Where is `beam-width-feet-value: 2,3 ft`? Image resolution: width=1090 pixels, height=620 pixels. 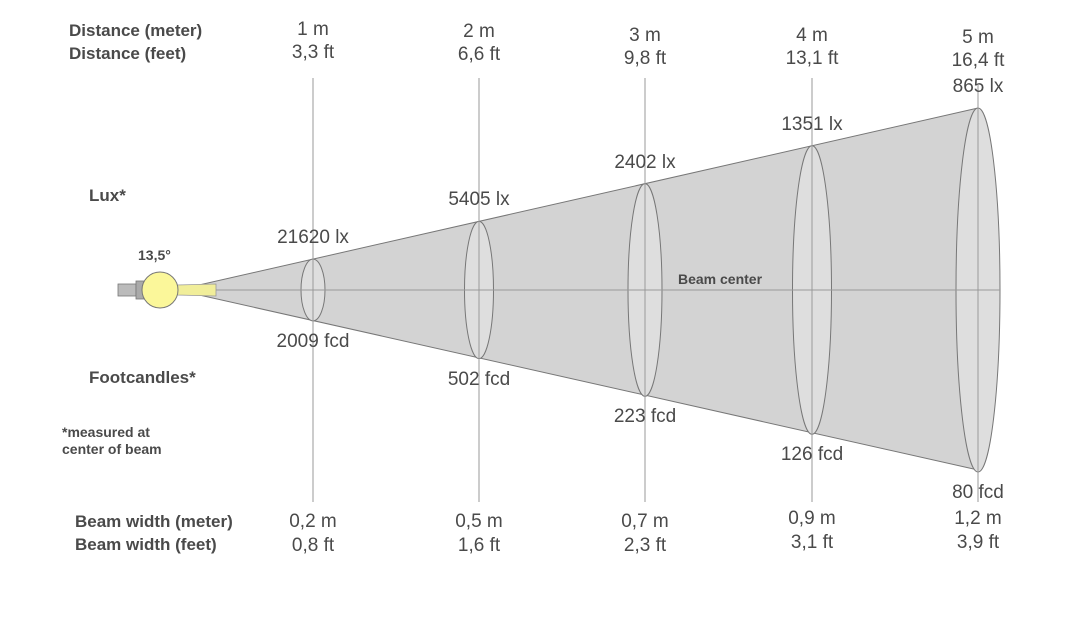 beam-width-feet-value: 2,3 ft is located at coordinates (645, 545).